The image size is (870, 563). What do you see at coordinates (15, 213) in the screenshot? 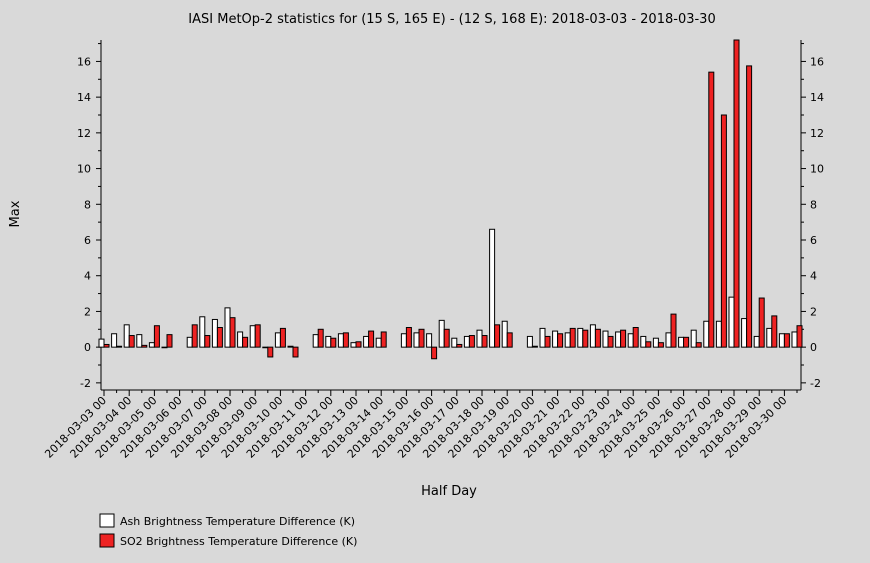
I see `y-axis-label: Max` at bounding box center [15, 213].